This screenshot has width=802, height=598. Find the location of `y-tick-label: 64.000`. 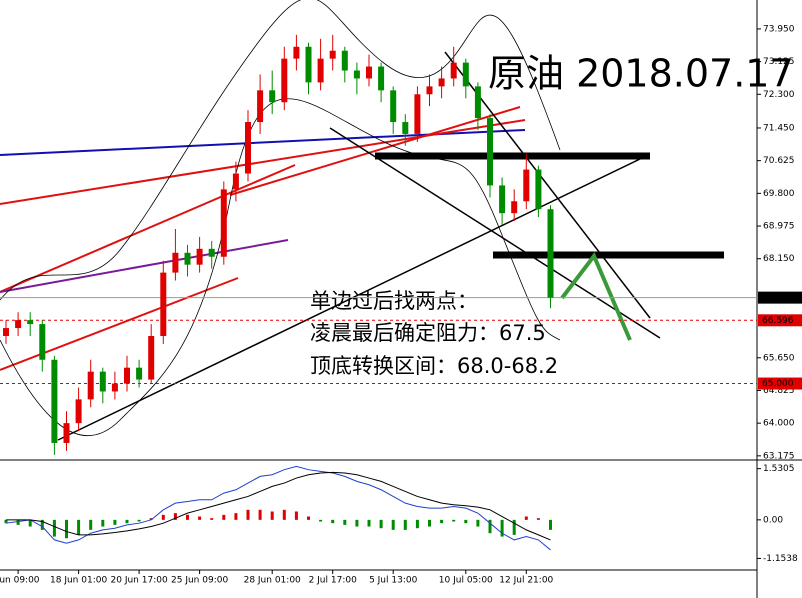

y-tick-label: 64.000 is located at coordinates (779, 424).